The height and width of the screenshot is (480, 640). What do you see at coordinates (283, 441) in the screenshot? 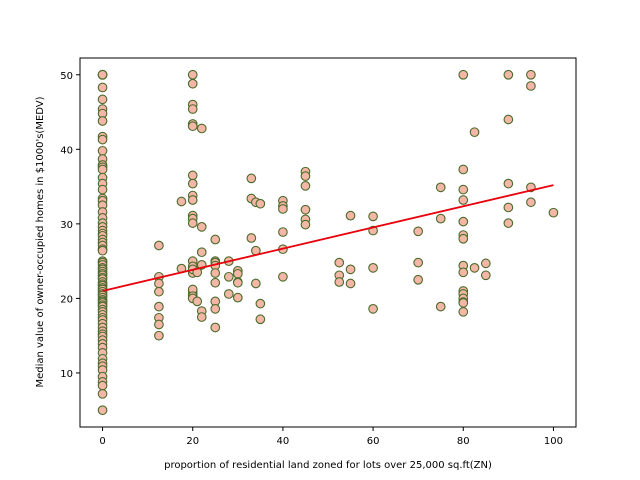
I see `x-tick-label: 40` at bounding box center [283, 441].